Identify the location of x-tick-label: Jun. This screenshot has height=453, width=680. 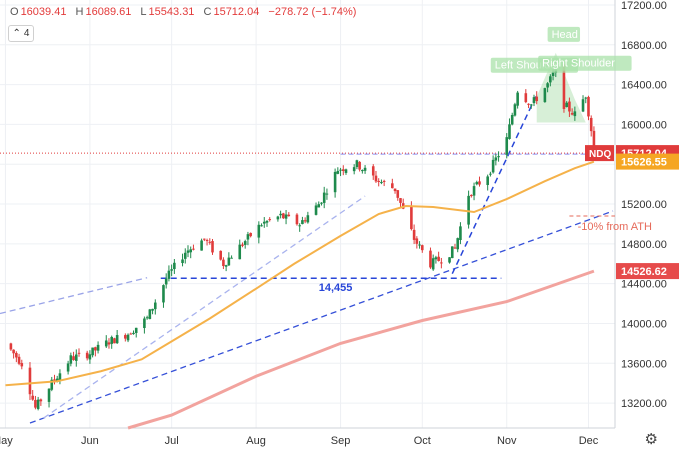
(90, 441).